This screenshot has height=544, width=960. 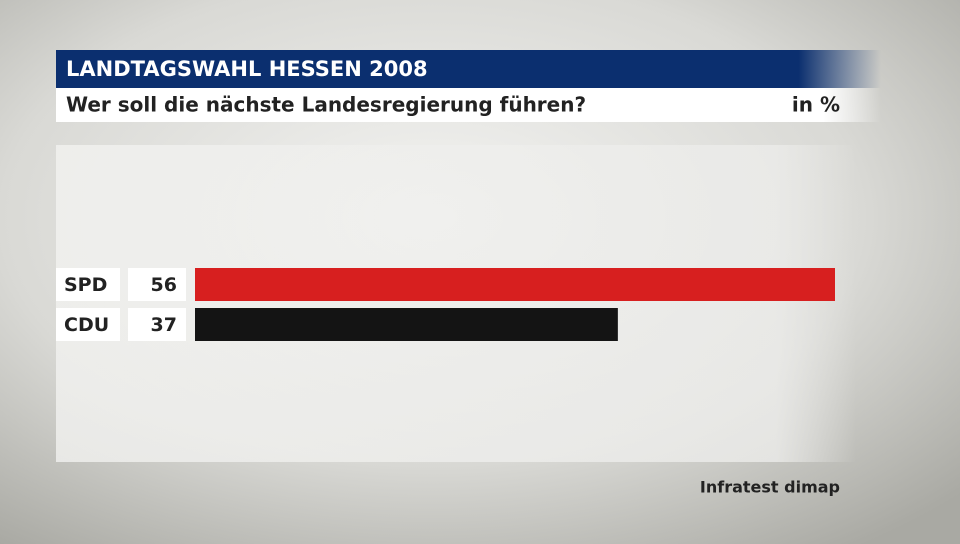 What do you see at coordinates (770, 487) in the screenshot?
I see `source: Infratest dimap` at bounding box center [770, 487].